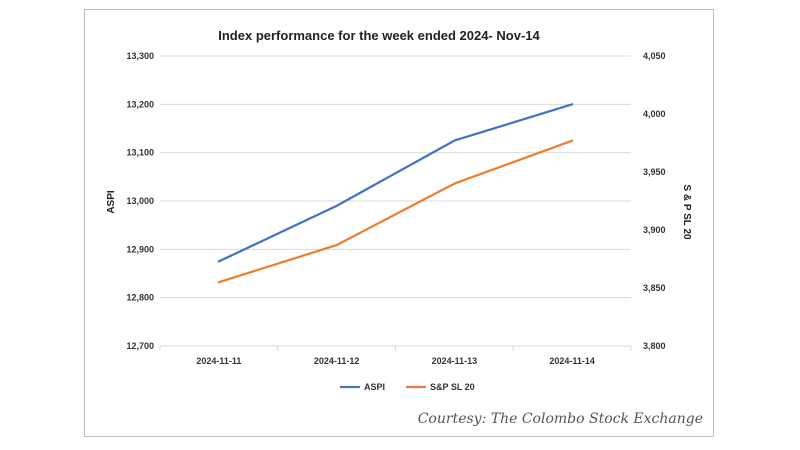 The height and width of the screenshot is (450, 800). What do you see at coordinates (654, 230) in the screenshot?
I see `right-tick-label: 3,900` at bounding box center [654, 230].